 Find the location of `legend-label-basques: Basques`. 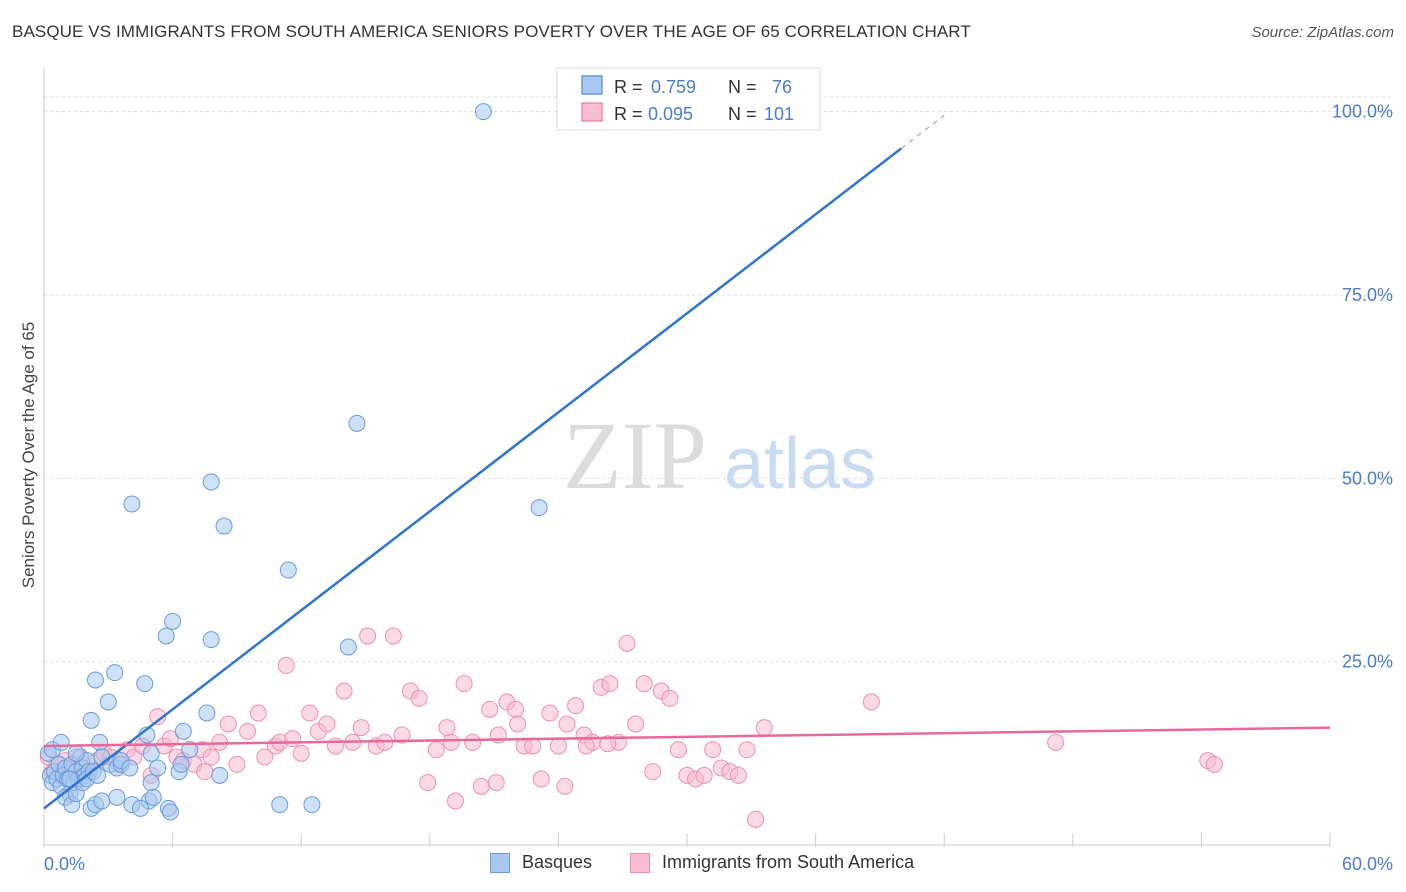

legend-label-basques: Basques is located at coordinates (557, 862).